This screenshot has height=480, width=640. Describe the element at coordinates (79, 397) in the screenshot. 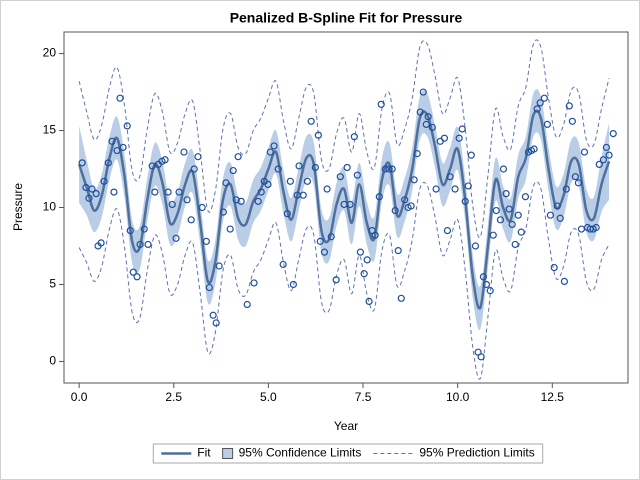

I see `x-tick-label: 0.0` at that location.